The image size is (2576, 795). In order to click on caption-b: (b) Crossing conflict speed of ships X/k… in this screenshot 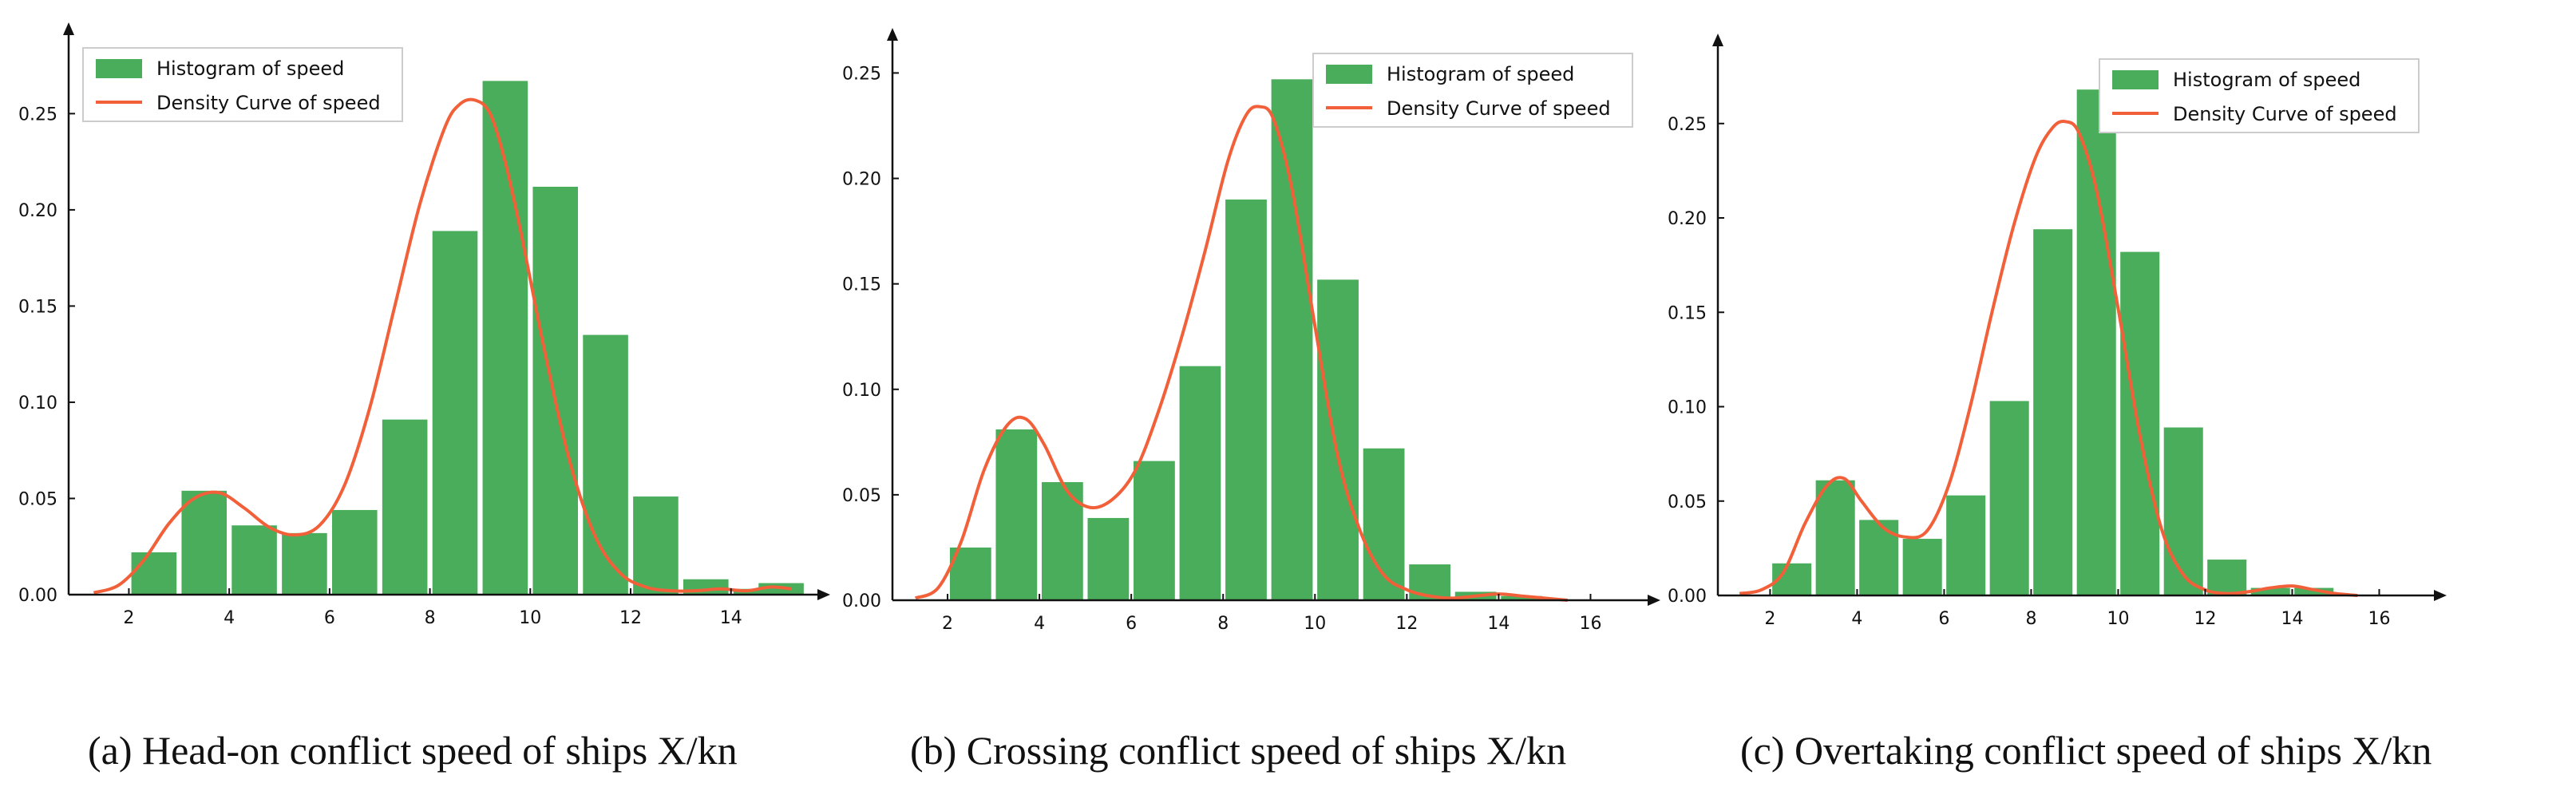, I will do `click(1238, 750)`.